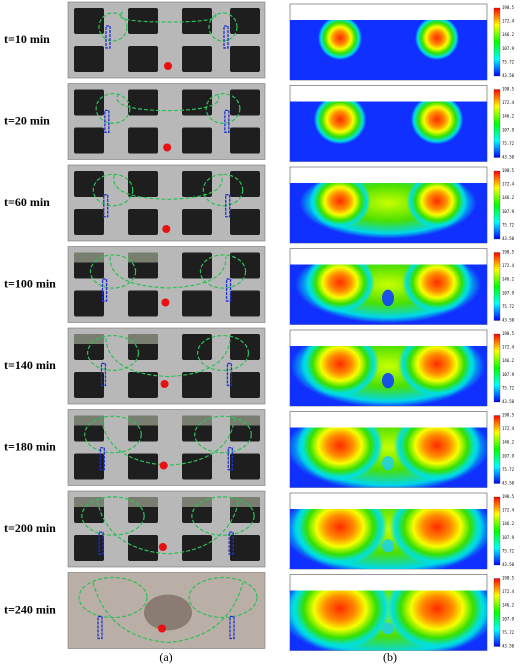 Image resolution: width=520 pixels, height=670 pixels. Describe the element at coordinates (27, 39) in the screenshot. I see `row-label: t=10 min` at that location.